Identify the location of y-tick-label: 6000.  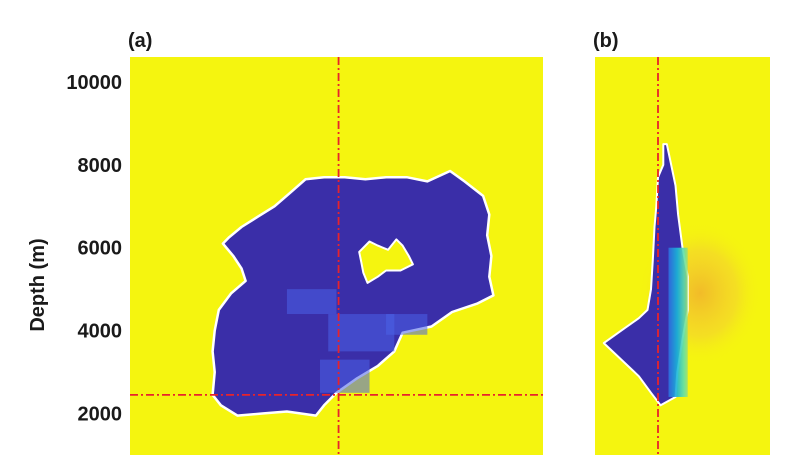
(100, 249).